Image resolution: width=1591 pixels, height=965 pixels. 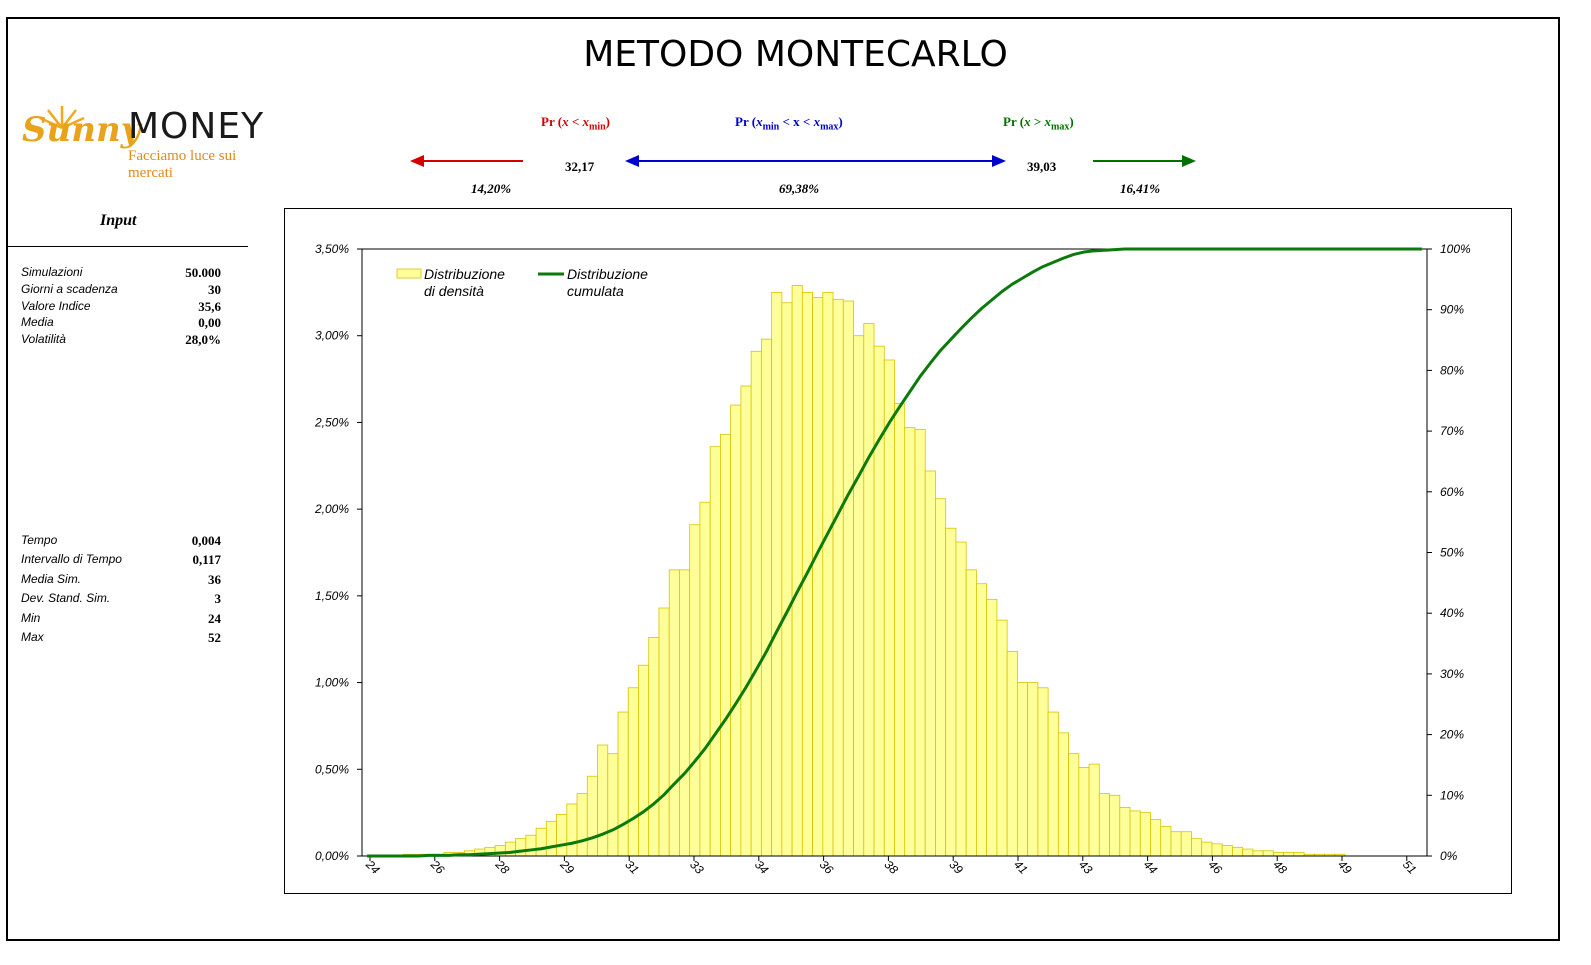 What do you see at coordinates (214, 289) in the screenshot?
I see `input-param-value: 30` at bounding box center [214, 289].